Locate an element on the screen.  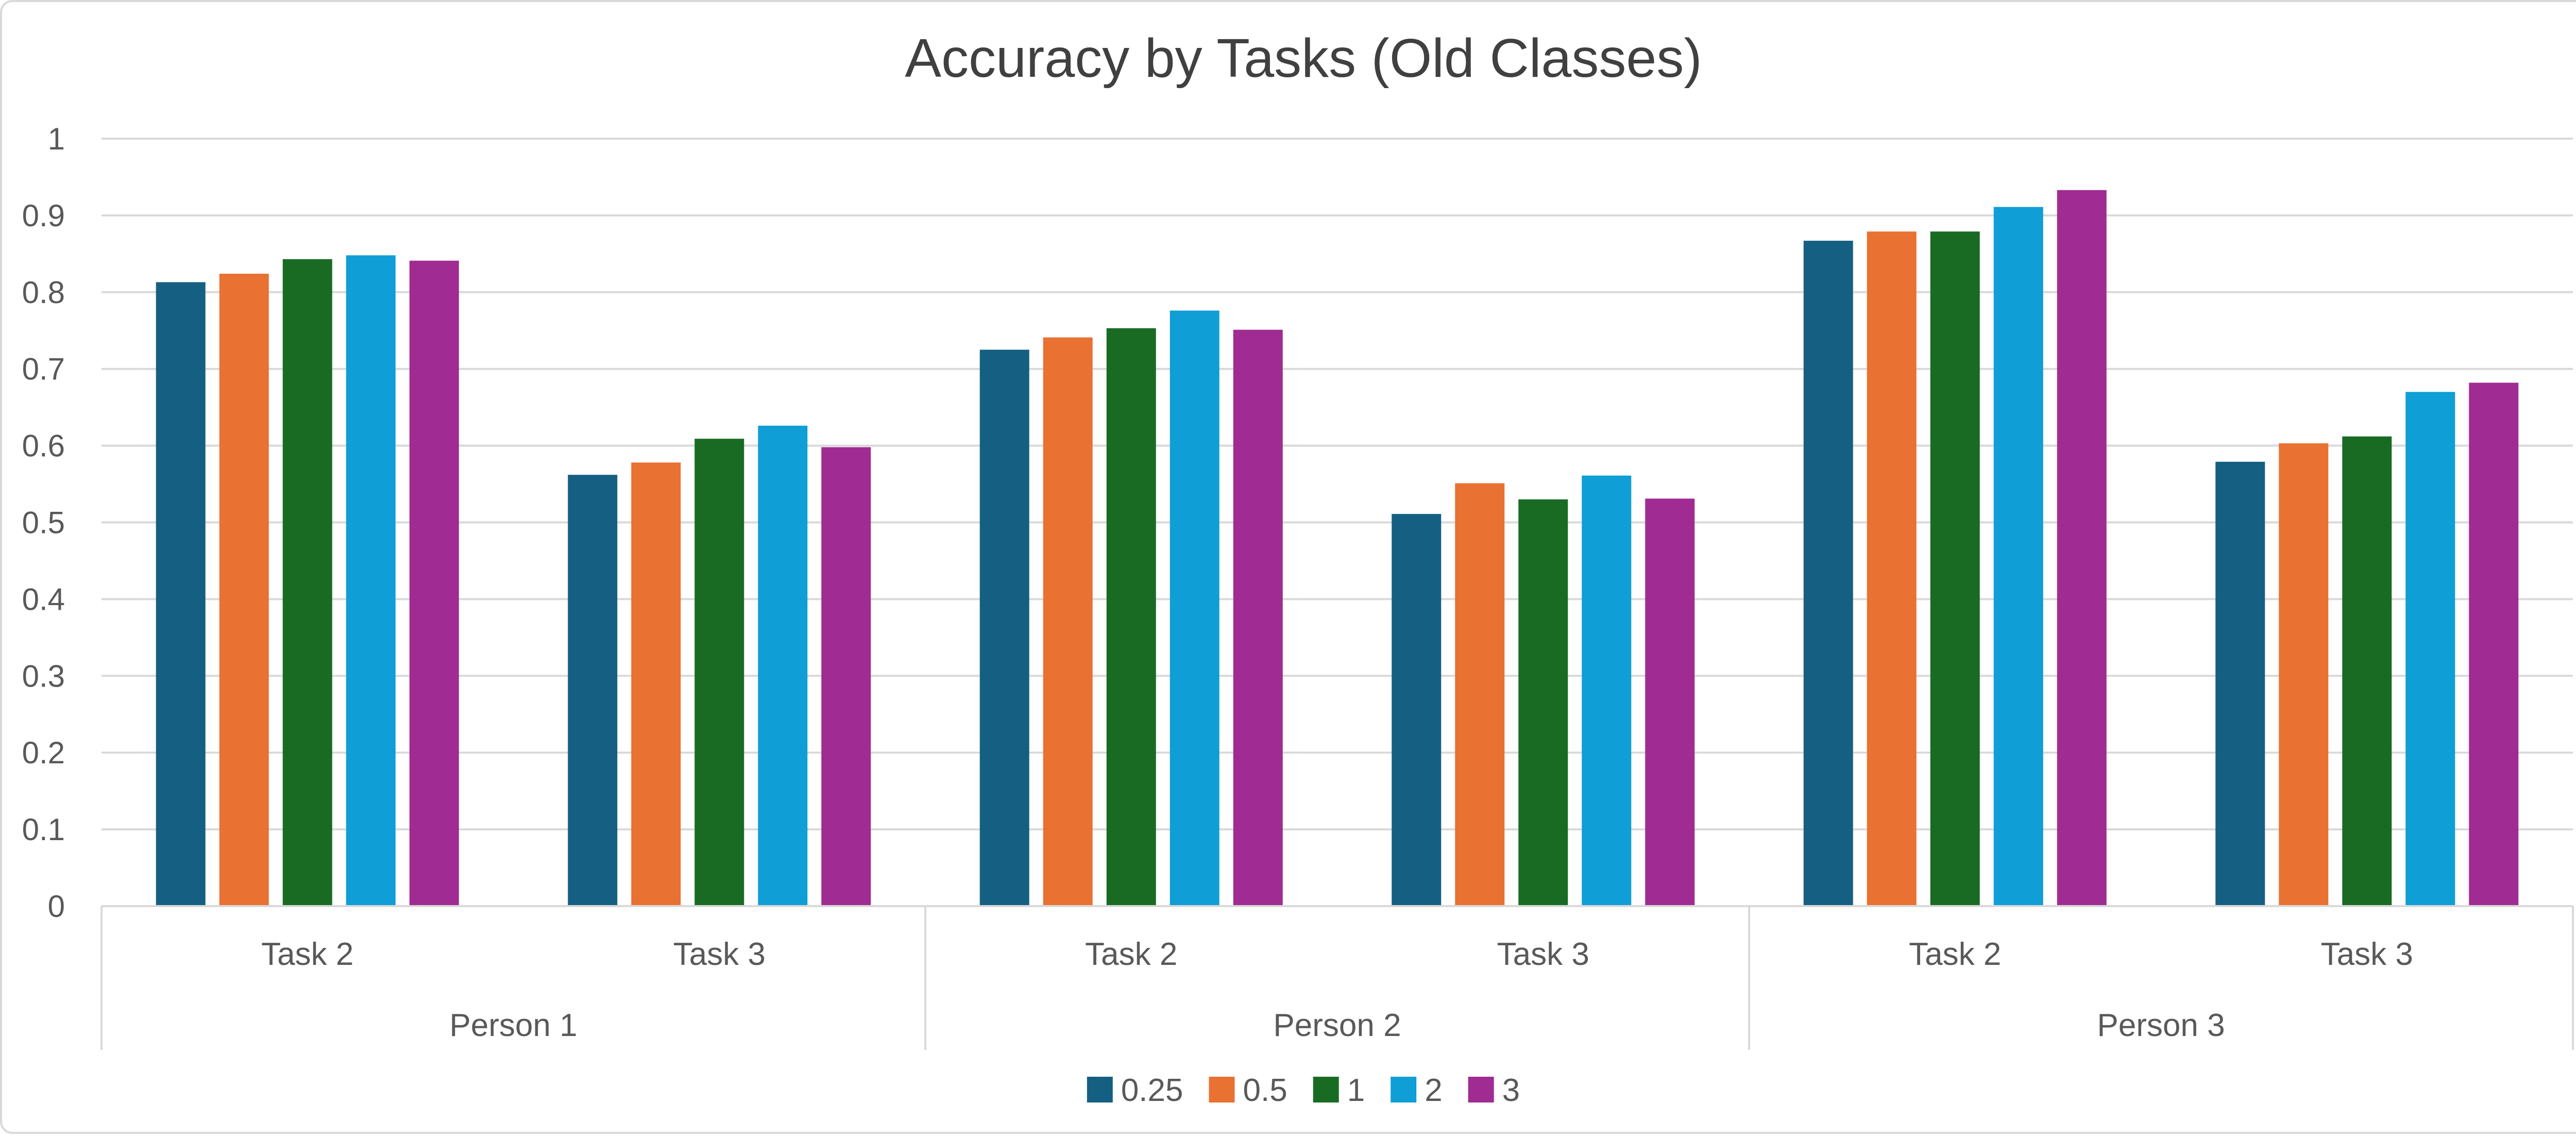
y-tick-label: 0.3 is located at coordinates (43, 676).